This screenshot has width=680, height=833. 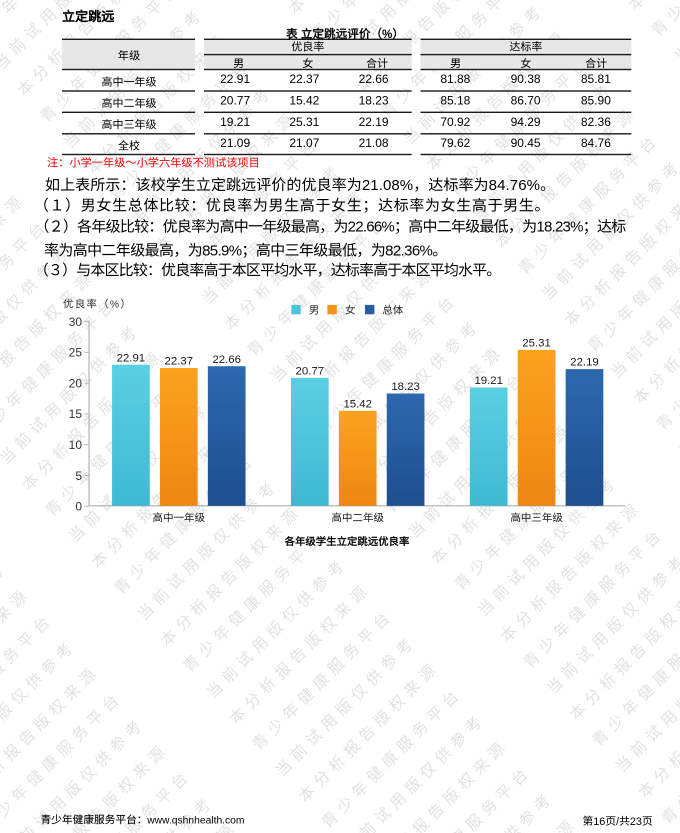 I want to click on svg-text: 18.23%, so click(x=559, y=227).